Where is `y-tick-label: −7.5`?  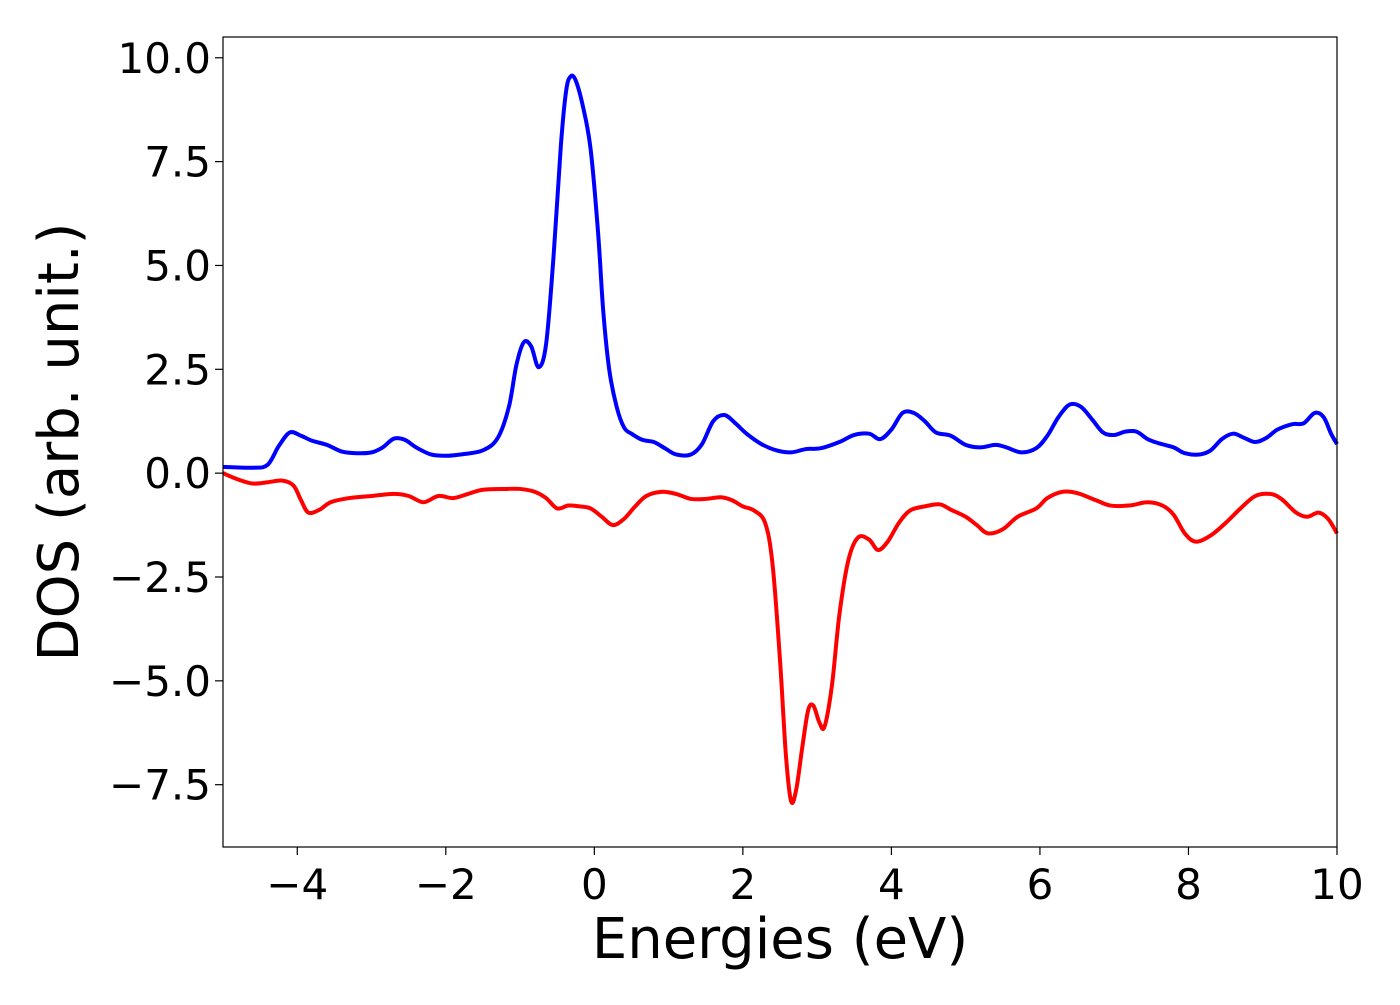
y-tick-label: −7.5 is located at coordinates (160, 785).